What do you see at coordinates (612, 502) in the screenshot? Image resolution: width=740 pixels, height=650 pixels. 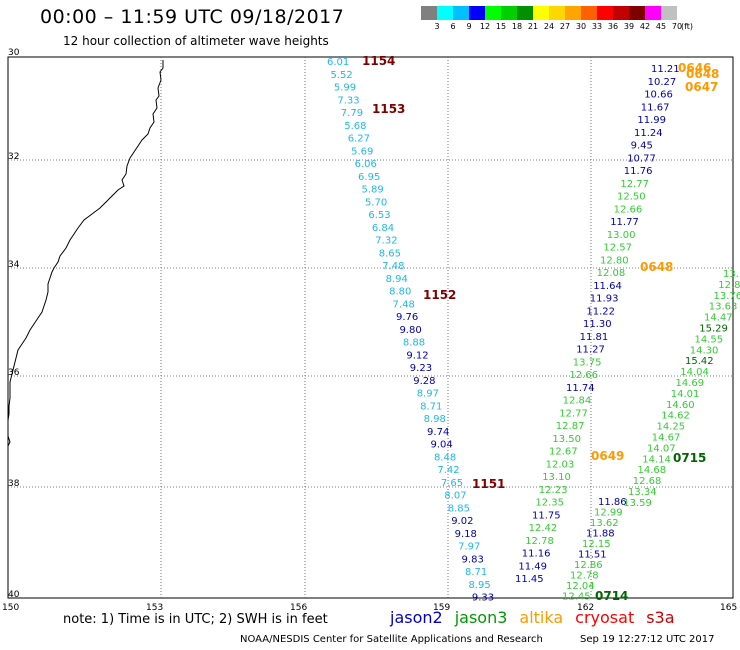 I see `track3-value: 11.86` at bounding box center [612, 502].